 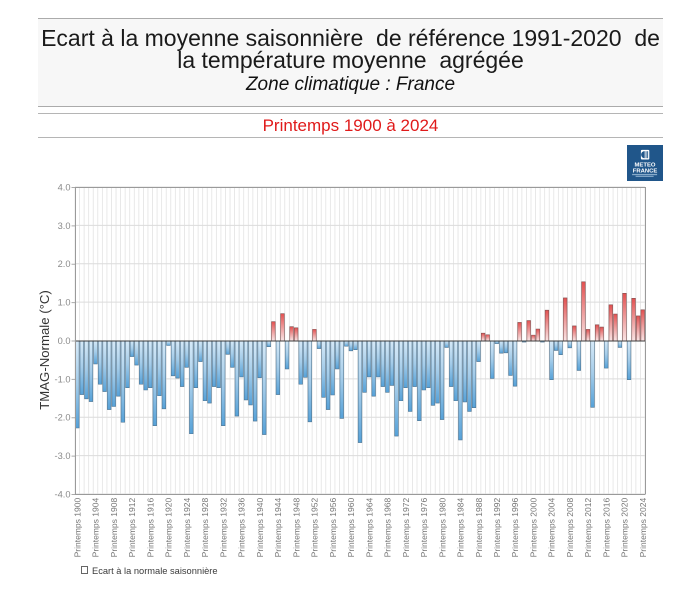 I want to click on svg-text: Printemps 1916, so click(x=150, y=528).